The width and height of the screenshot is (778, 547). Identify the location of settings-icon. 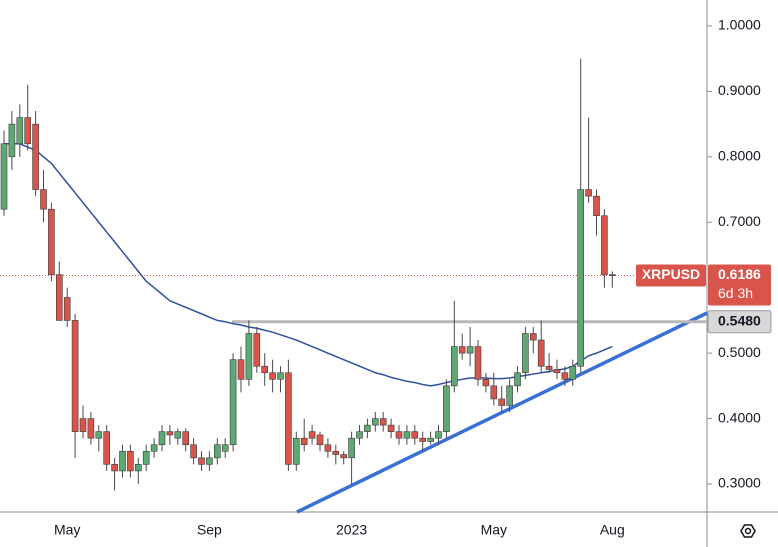
(748, 531).